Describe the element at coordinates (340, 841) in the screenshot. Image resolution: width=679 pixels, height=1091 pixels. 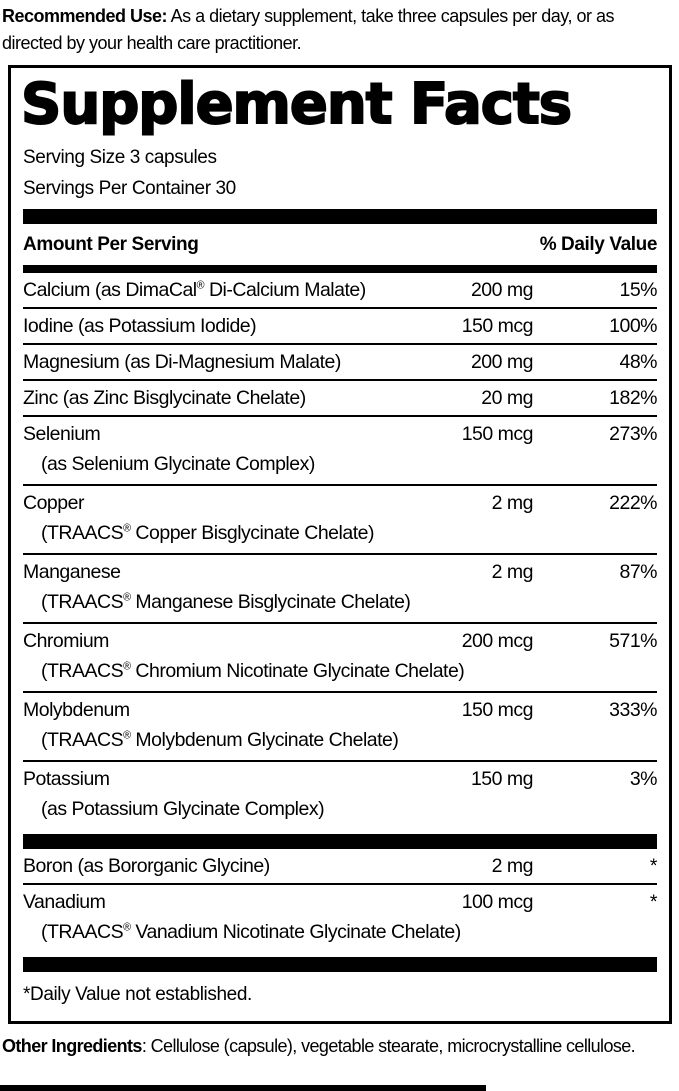
I see `secondary-divider-bar` at that location.